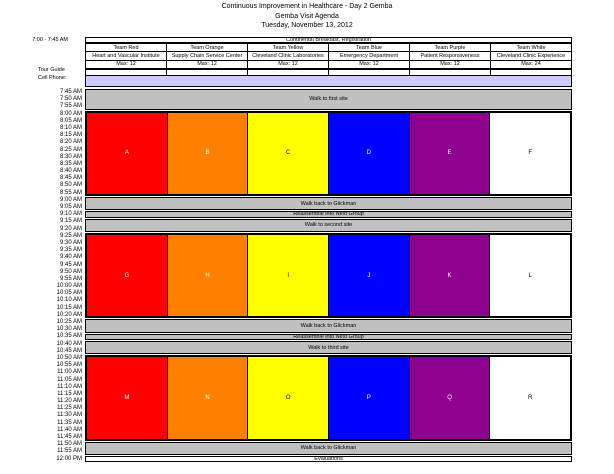  Describe the element at coordinates (70, 271) in the screenshot. I see `time-label: 9:50 AM` at that location.